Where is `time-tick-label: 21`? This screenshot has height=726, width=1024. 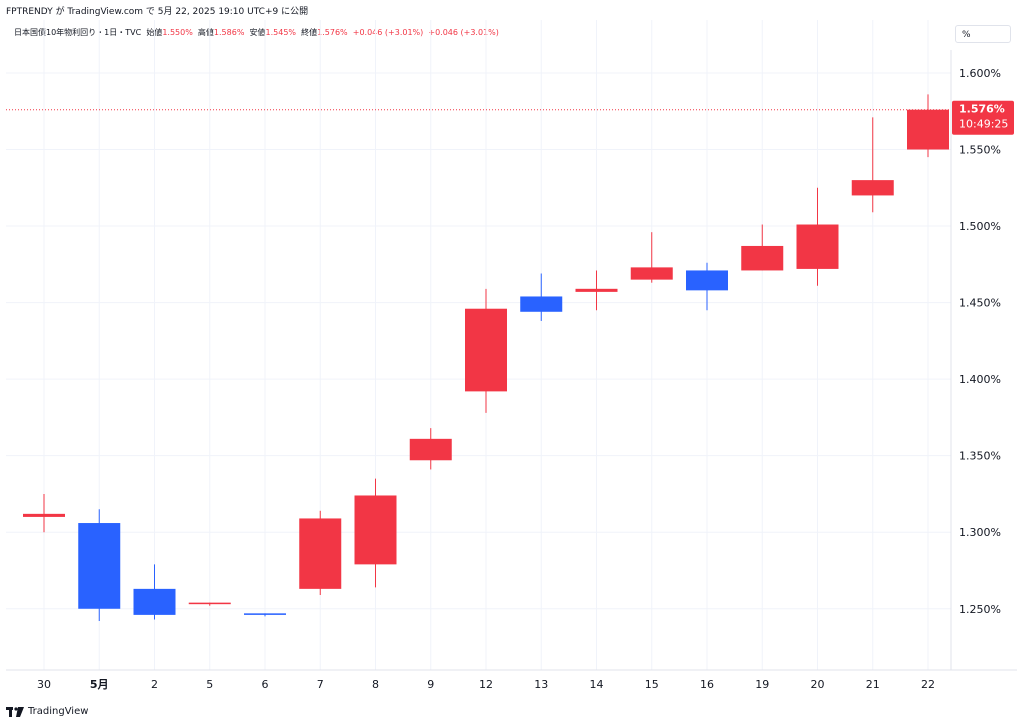
time-tick-label: 21 is located at coordinates (873, 684).